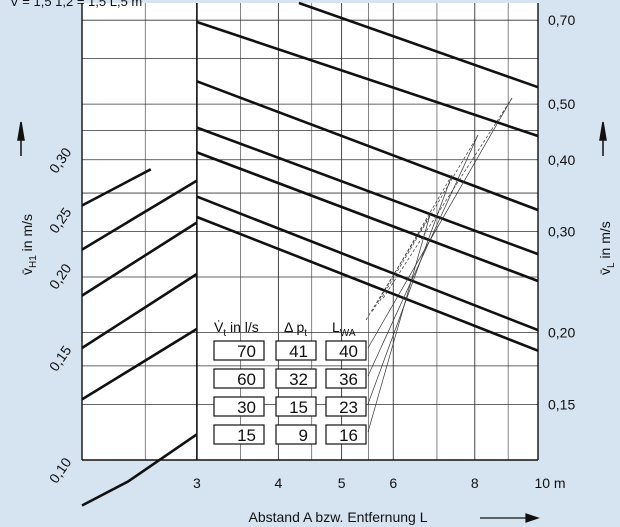 This screenshot has height=527, width=620. I want to click on x-arrow-icon, so click(510, 518).